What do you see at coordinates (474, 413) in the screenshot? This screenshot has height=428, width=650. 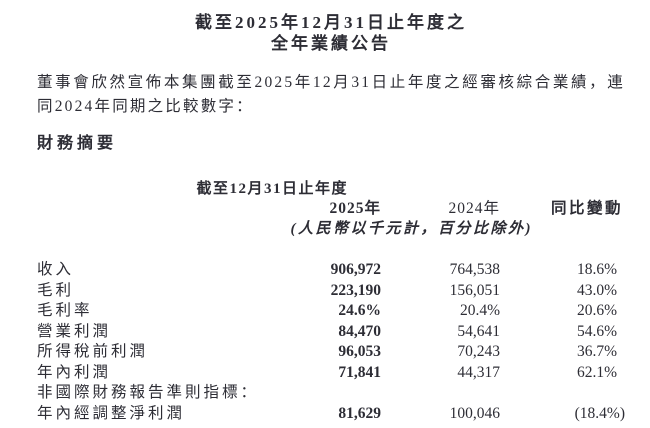 I see `value-2024: 100,046` at bounding box center [474, 413].